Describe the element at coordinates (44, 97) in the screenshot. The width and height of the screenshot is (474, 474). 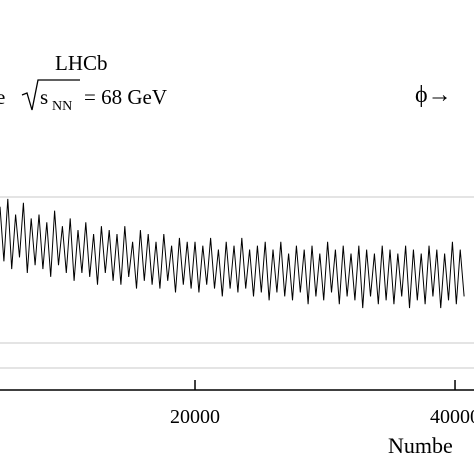
I see `energy-variable: s` at that location.